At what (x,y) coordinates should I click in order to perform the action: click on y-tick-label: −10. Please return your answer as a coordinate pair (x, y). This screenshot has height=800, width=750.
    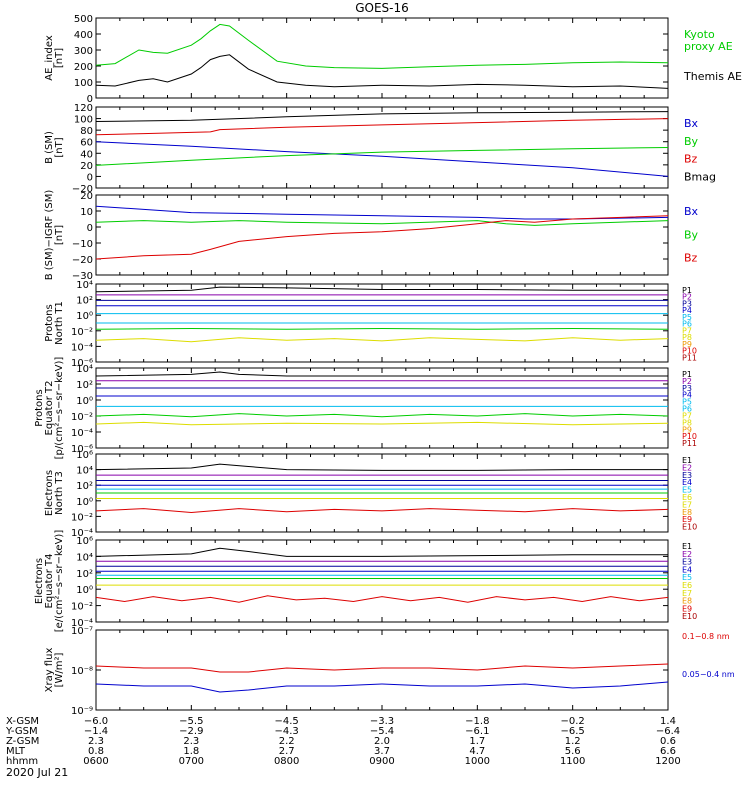
    Looking at the image, I should click on (82, 244).